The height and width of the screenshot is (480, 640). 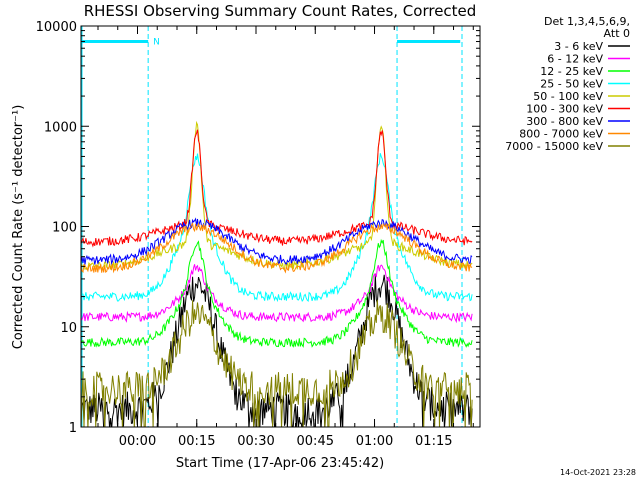 What do you see at coordinates (374, 441) in the screenshot?
I see `x-tick-label-5: 01:00` at bounding box center [374, 441].